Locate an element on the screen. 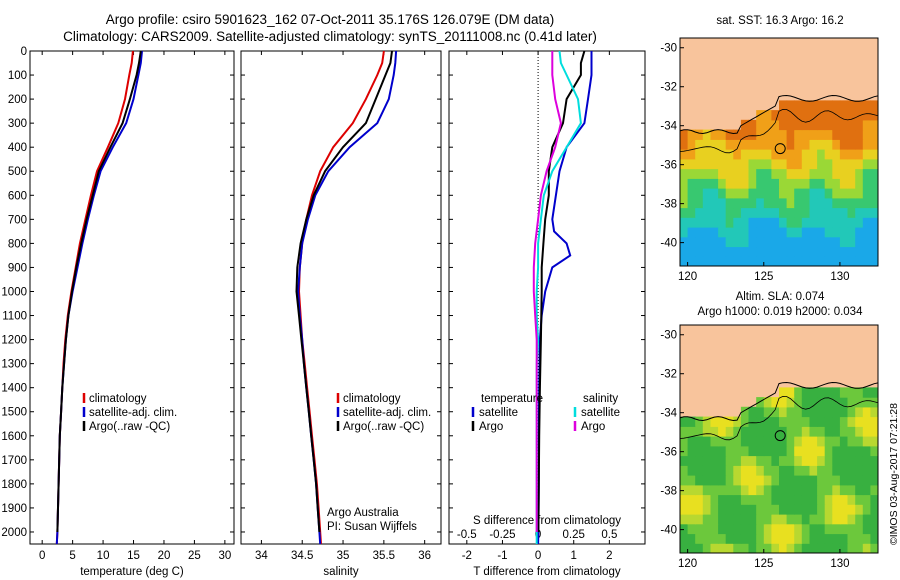  x-tick-label: -1 is located at coordinates (502, 556).